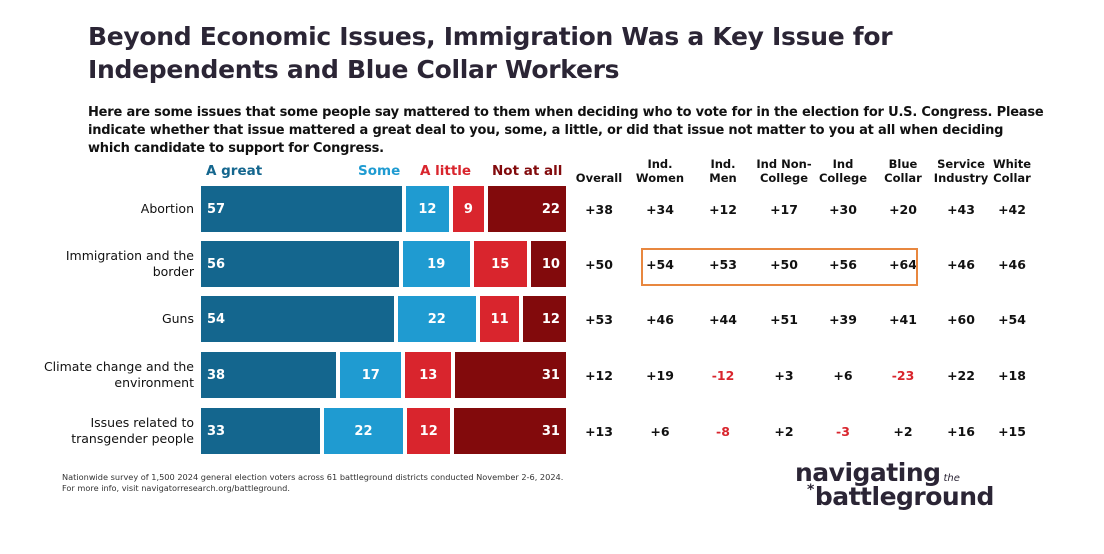 Image resolution: width=1104 pixels, height=554 pixels. Describe the element at coordinates (130, 264) in the screenshot. I see `row-label: Immigration and the border` at that location.